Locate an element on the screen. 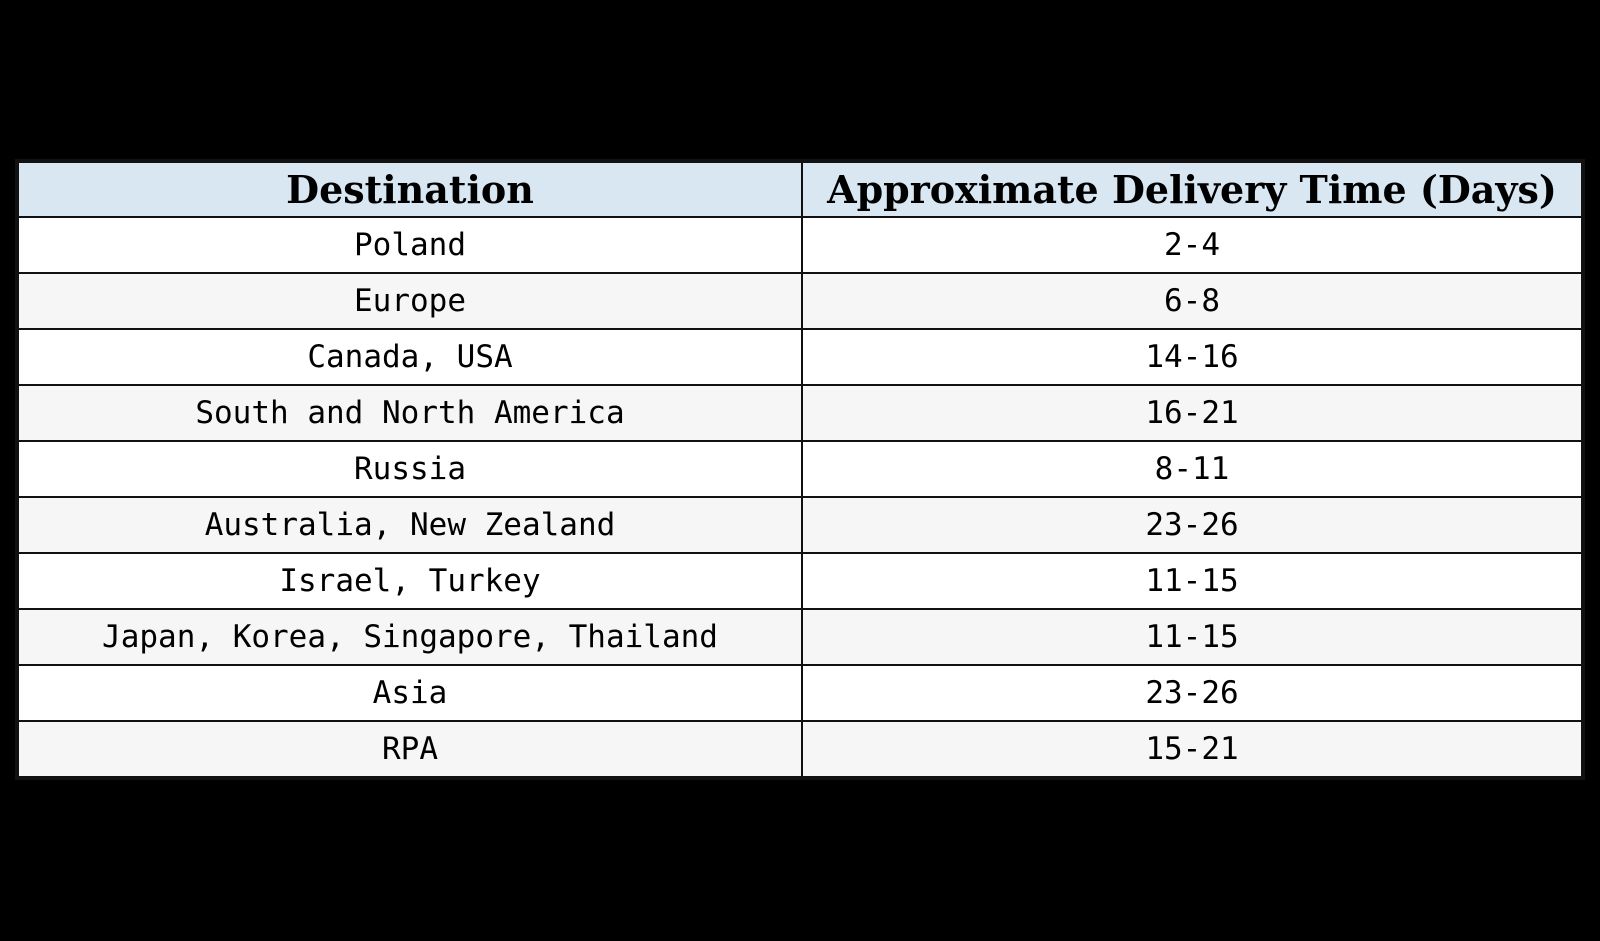 Image resolution: width=1600 pixels, height=941 pixels. delivery-time-cell: 14-16 is located at coordinates (1192, 357).